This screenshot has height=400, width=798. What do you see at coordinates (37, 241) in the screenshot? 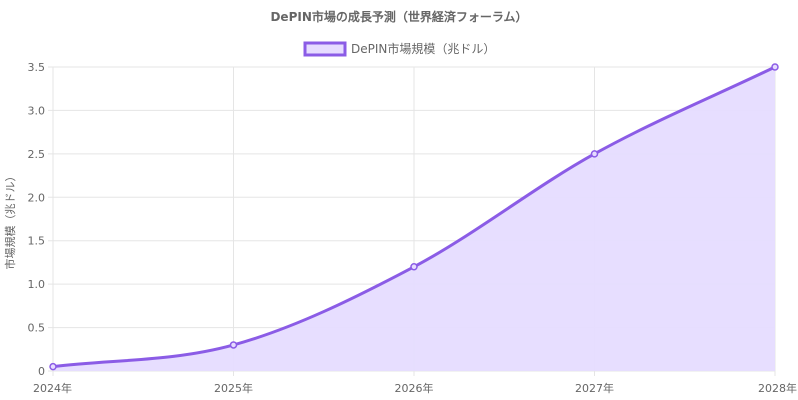
I see `y-tick-label: 1.5` at bounding box center [37, 241].